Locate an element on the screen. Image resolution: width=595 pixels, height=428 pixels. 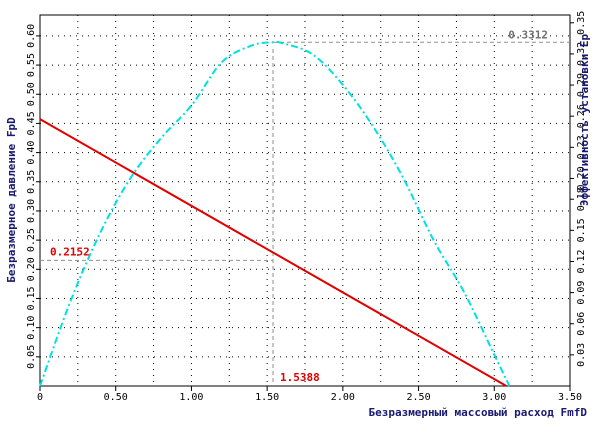
y-tick-label: 0.60 is located at coordinates (31, 36).